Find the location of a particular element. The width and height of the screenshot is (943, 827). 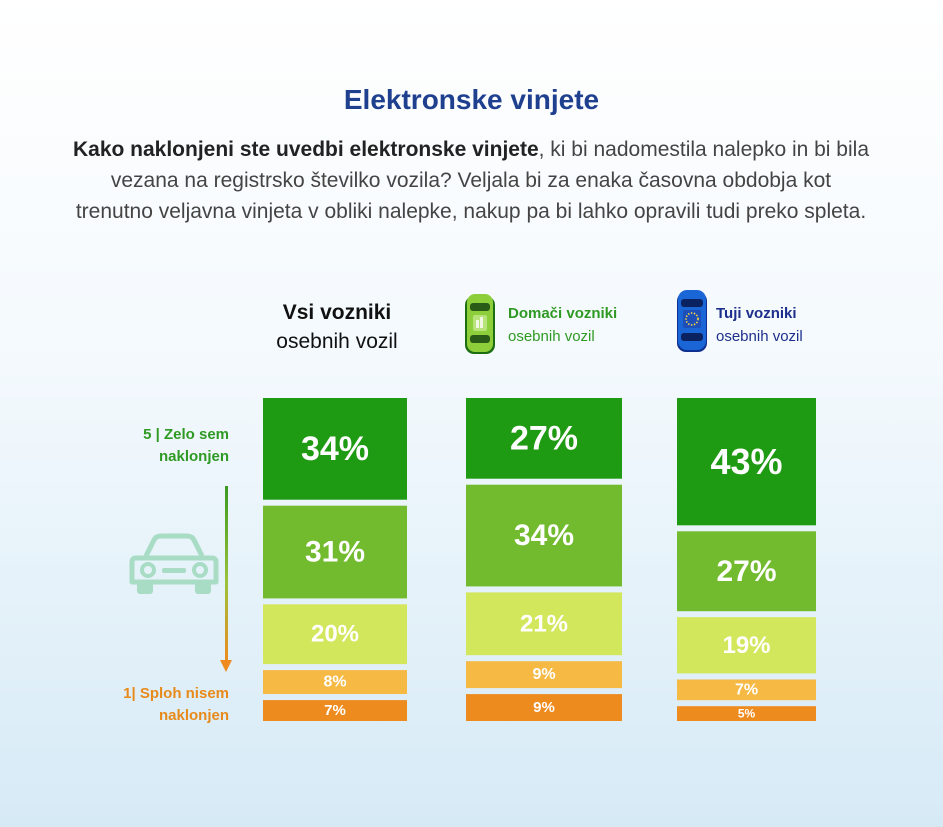

bar-segment-c2-l0 is located at coordinates (746, 462).